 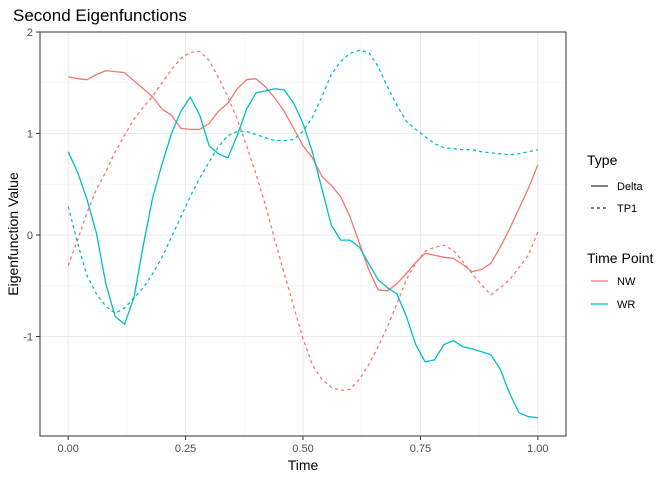 What do you see at coordinates (613, 282) in the screenshot?
I see `legend-item-nw: NW` at bounding box center [613, 282].